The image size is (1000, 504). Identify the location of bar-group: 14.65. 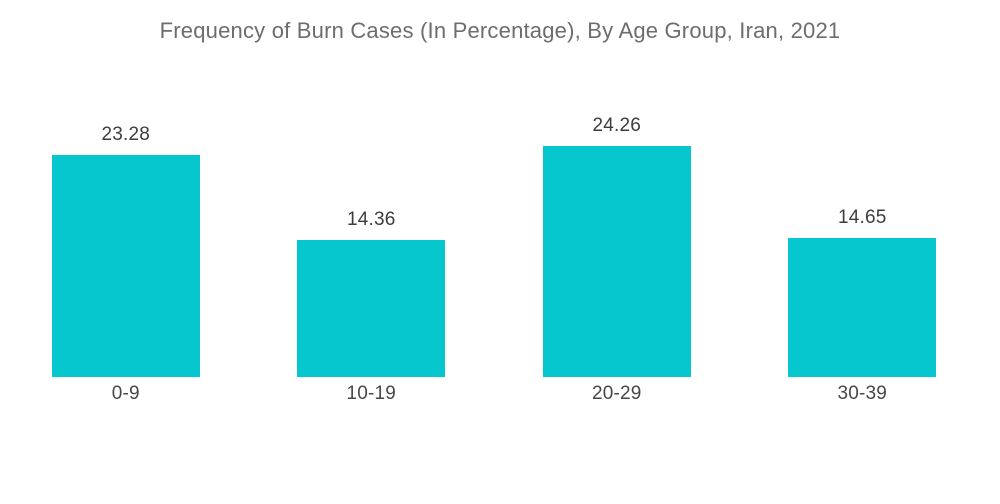
(863, 242).